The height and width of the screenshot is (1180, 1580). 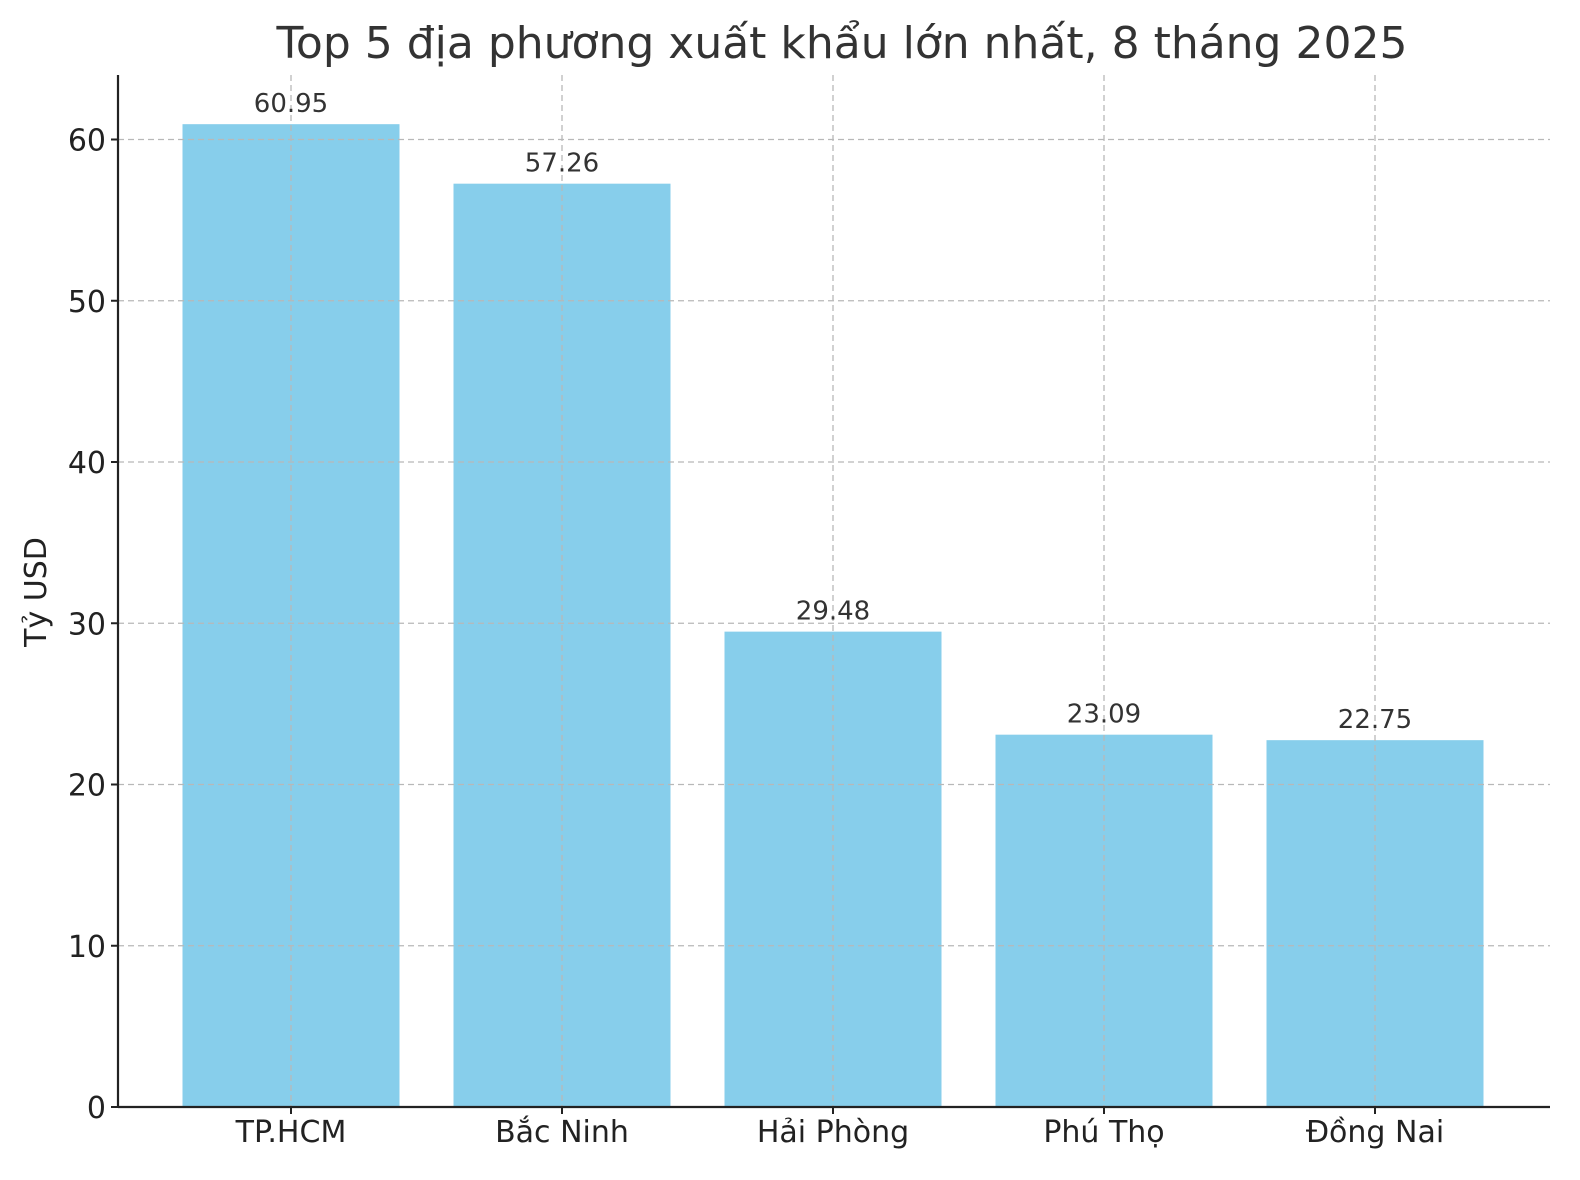 I want to click on y-tick-label-6: 60, so click(x=87, y=141).